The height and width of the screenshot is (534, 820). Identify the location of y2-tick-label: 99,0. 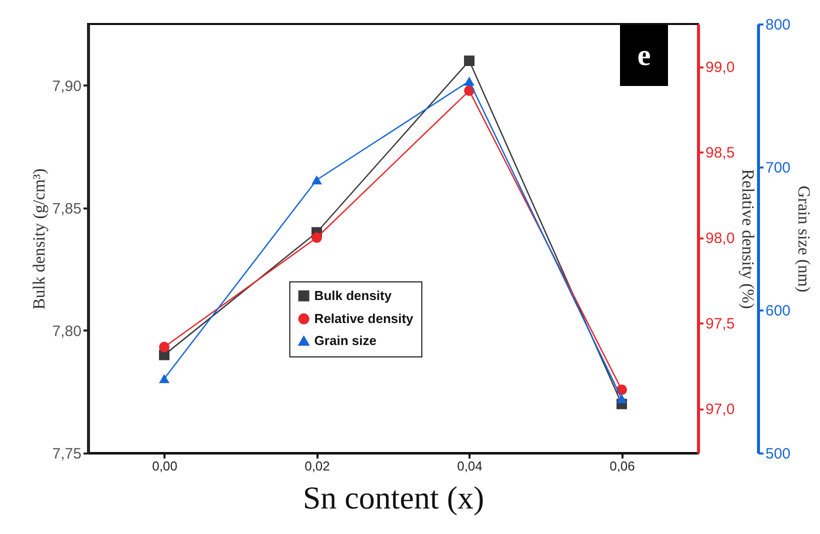
(720, 67).